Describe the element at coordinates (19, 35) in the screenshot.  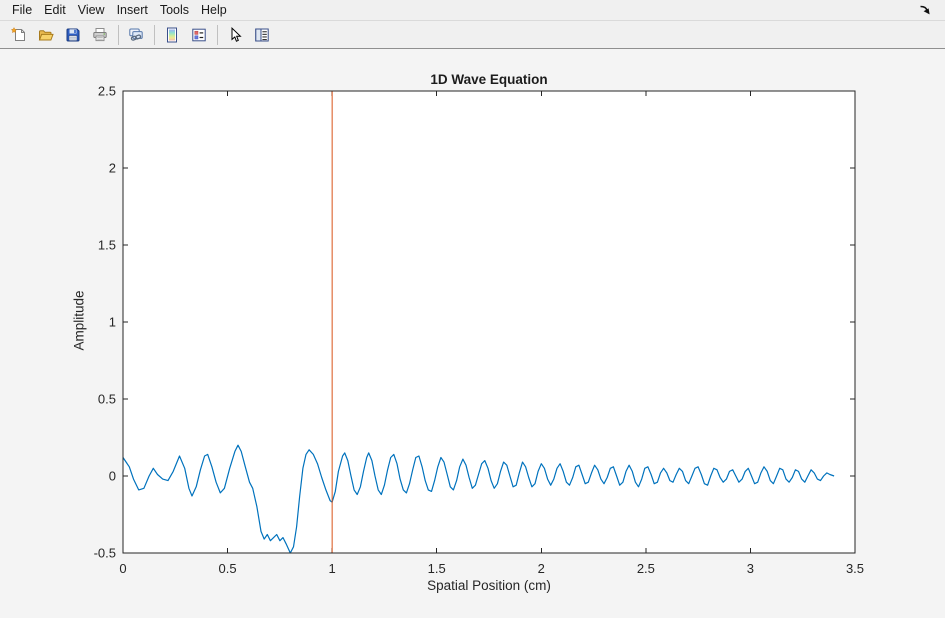
I see `new-figure-icon` at that location.